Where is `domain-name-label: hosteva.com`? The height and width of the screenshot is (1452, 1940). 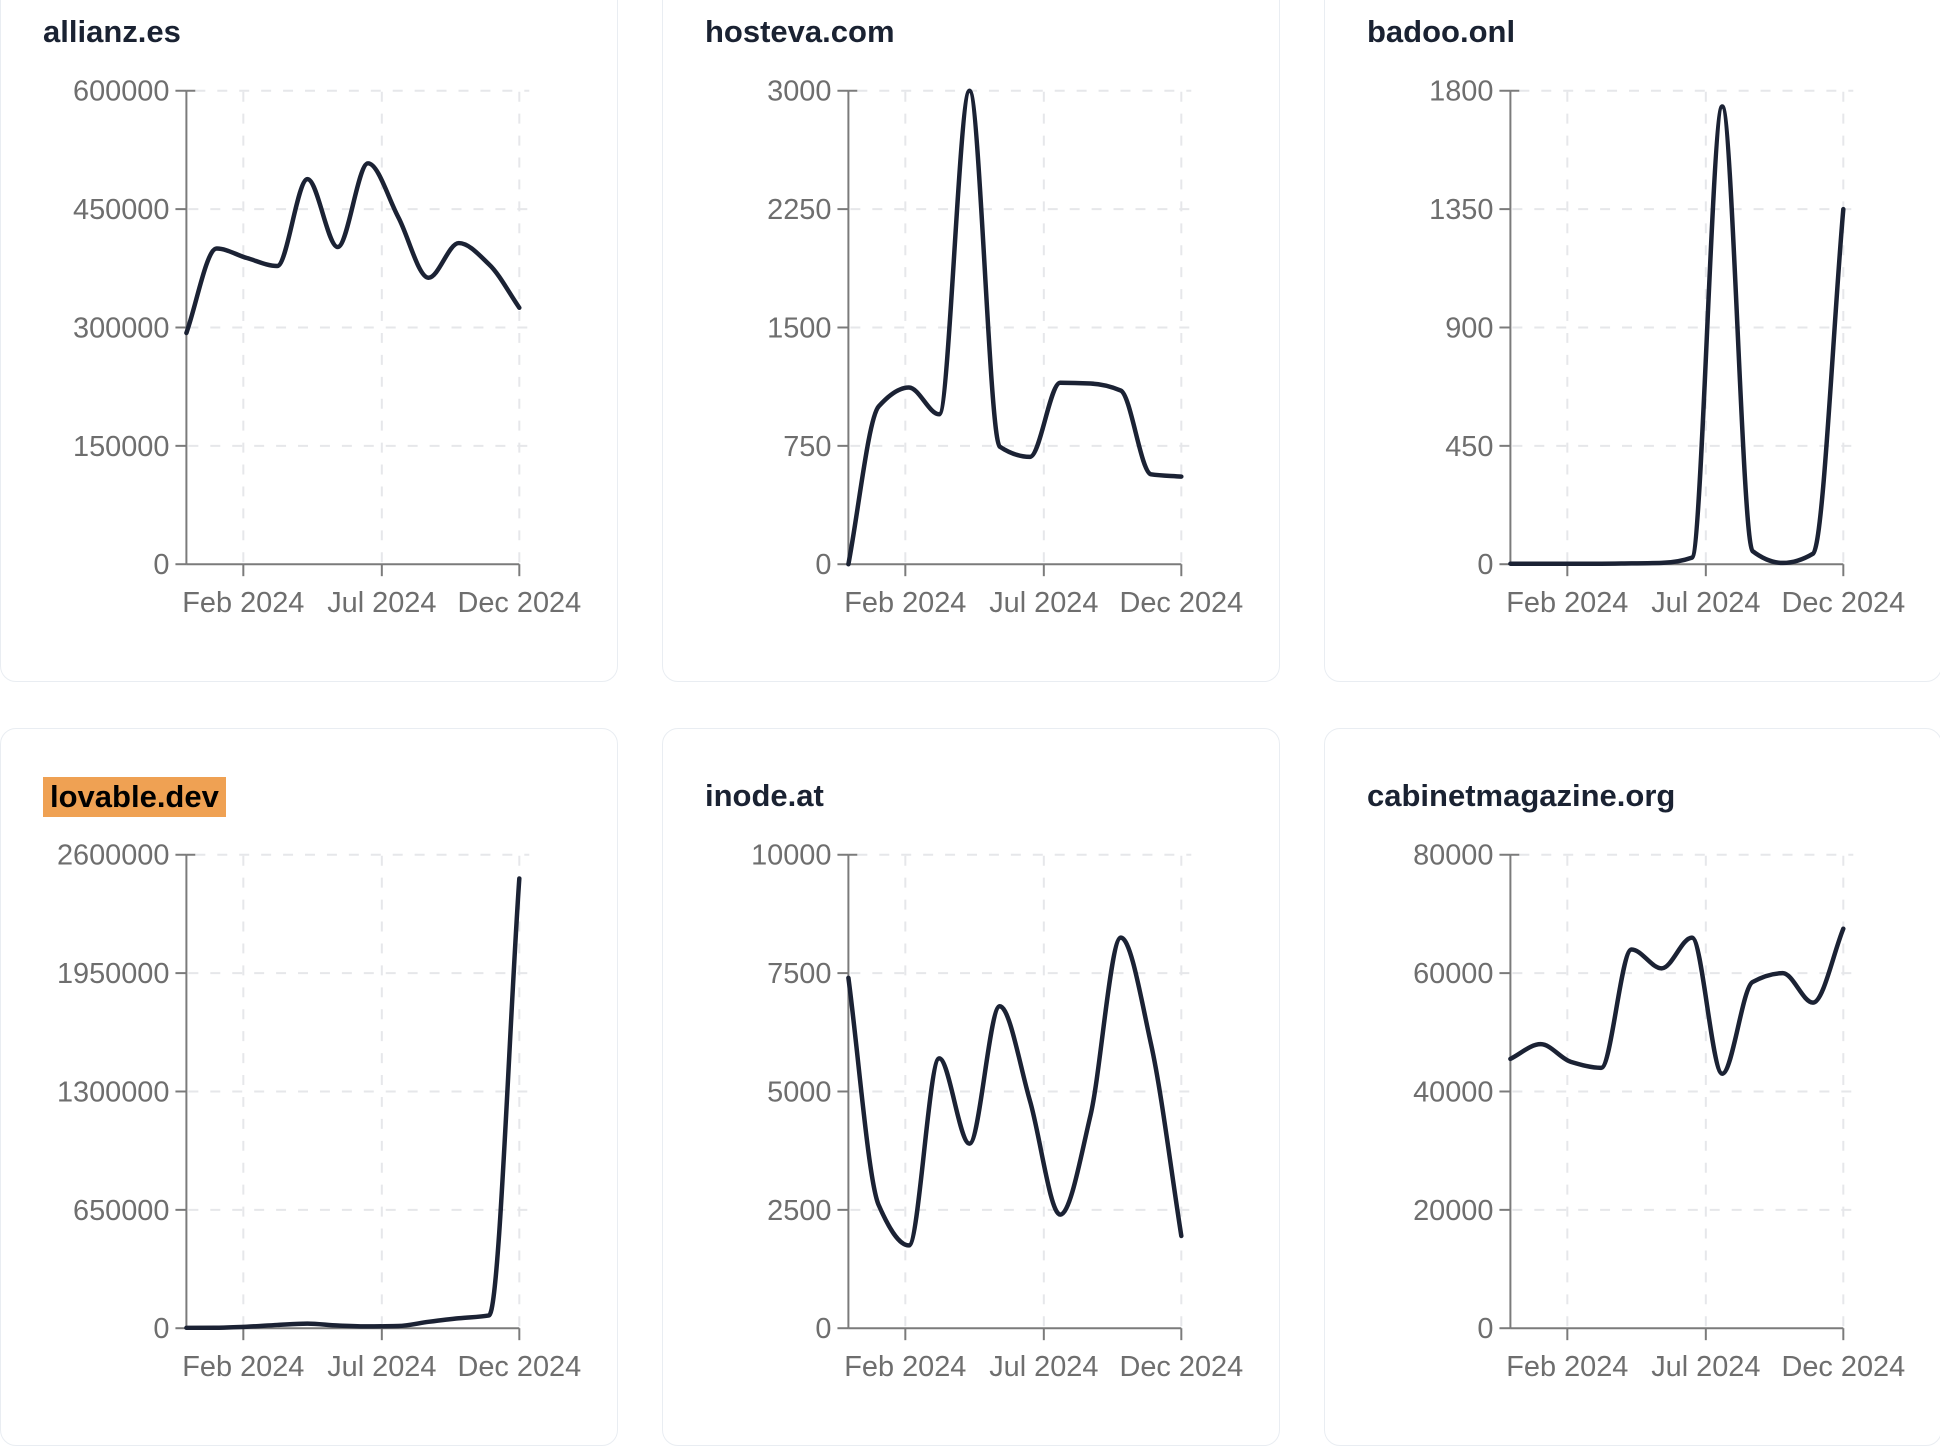
domain-name-label: hosteva.com is located at coordinates (800, 31).